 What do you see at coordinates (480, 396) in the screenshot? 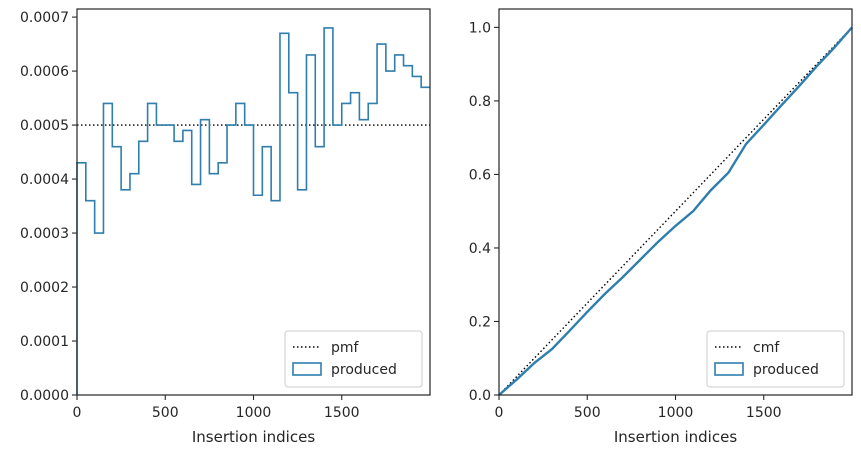
I see `y-tick-label: 0.0` at bounding box center [480, 396].